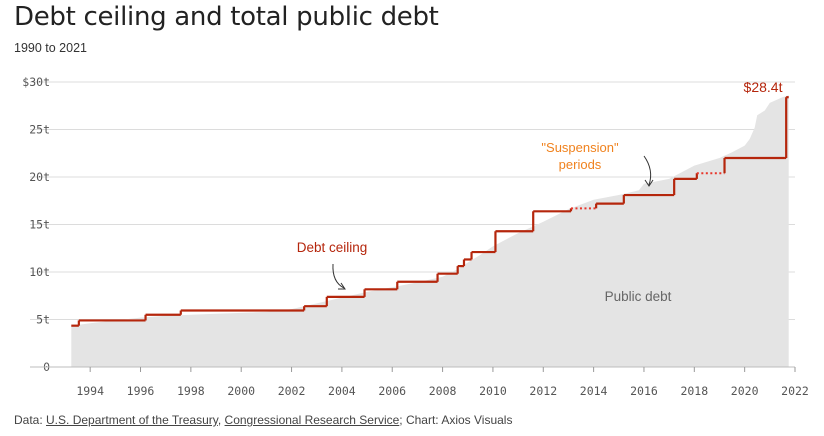  I want to click on x-tick-label: 2008, so click(443, 391).